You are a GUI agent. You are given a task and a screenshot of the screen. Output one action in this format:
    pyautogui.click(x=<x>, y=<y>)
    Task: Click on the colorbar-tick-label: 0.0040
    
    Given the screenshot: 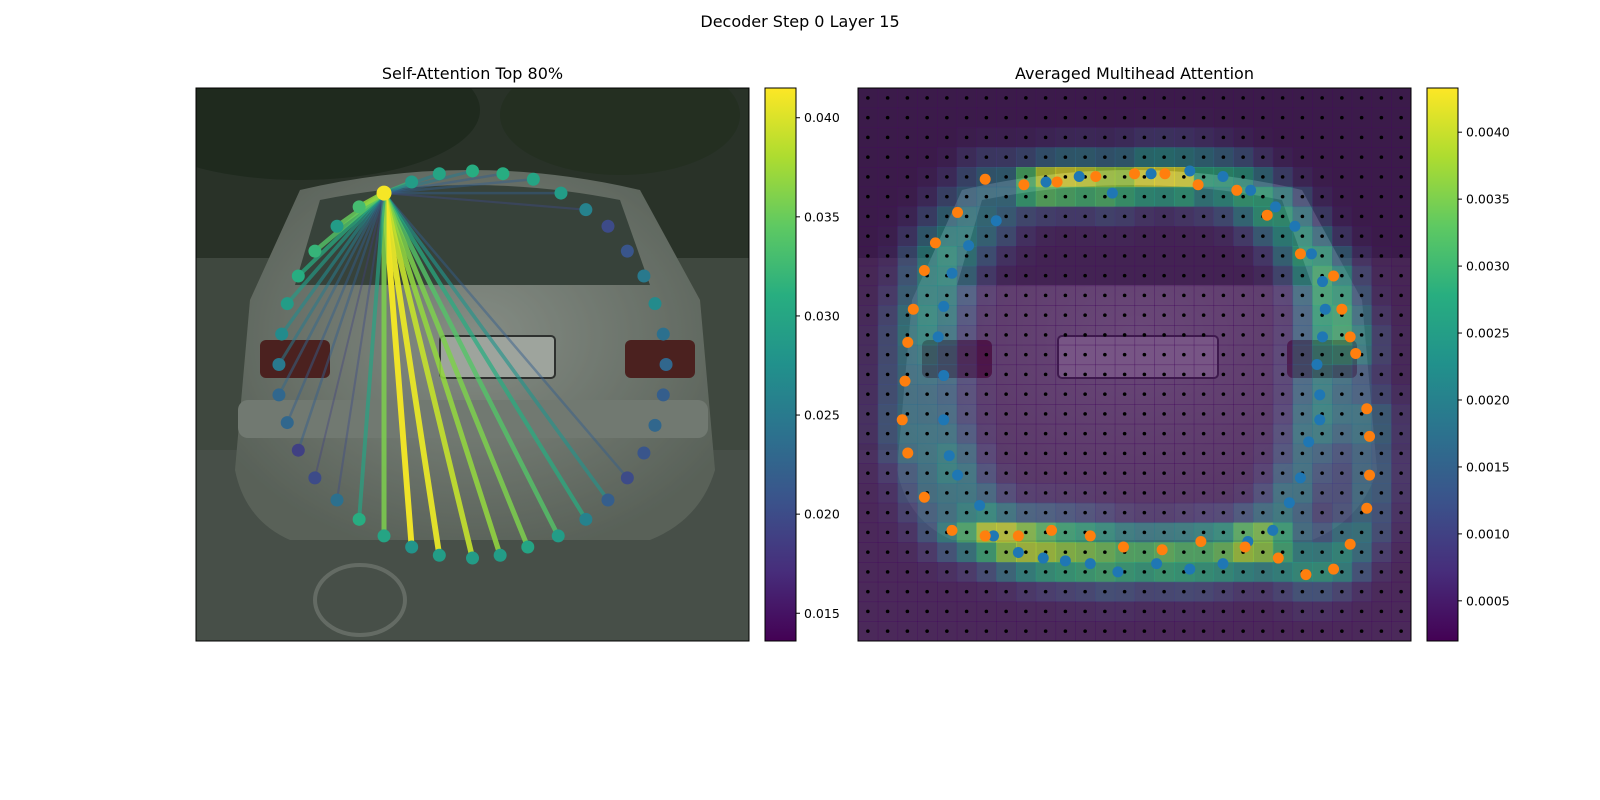 What is the action you would take?
    pyautogui.click(x=1488, y=132)
    